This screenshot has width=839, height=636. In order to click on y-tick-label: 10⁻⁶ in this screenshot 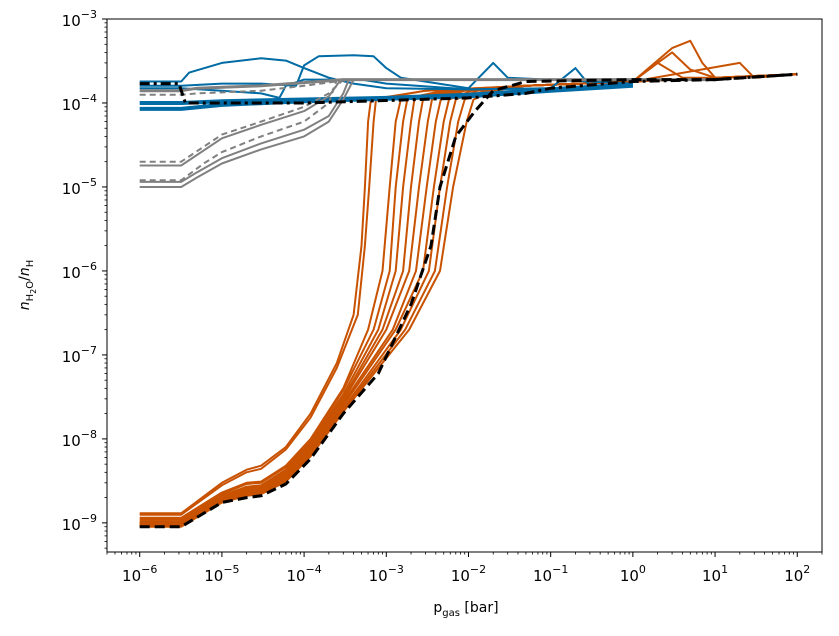, I will do `click(79, 271)`.